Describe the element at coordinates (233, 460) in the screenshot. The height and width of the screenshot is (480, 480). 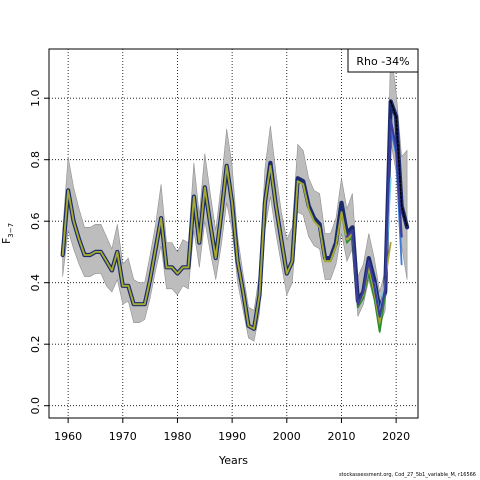
I see `x-axis-label: Years` at that location.